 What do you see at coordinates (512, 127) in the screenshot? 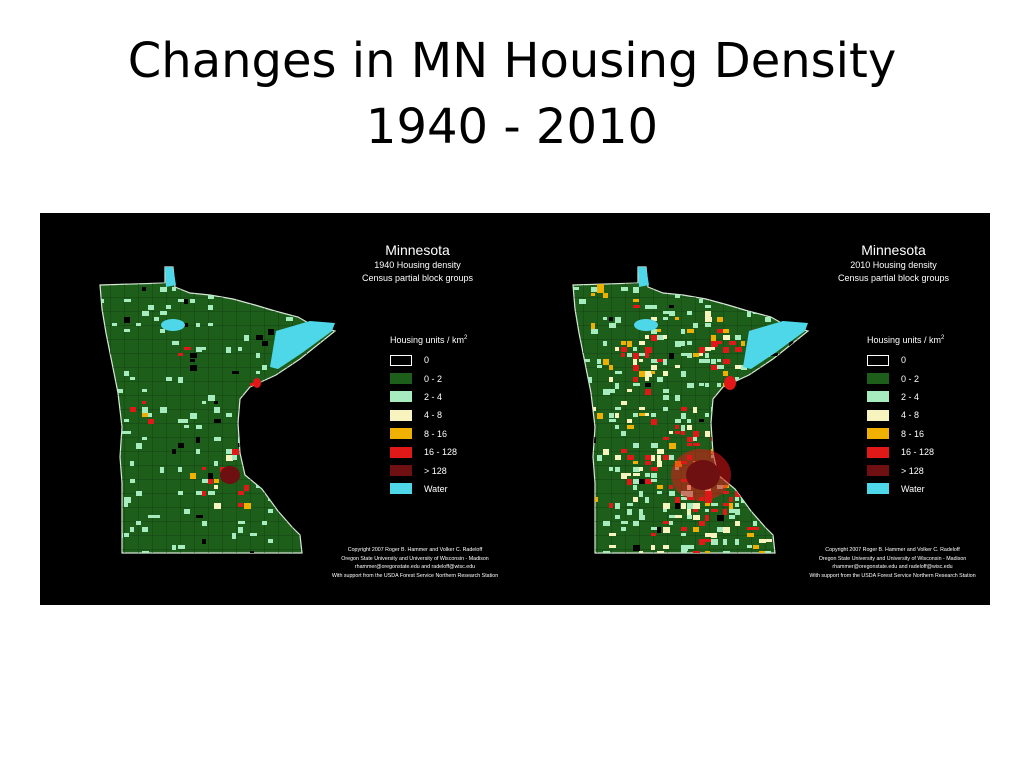
I see `slide-title-line-2: 1940 - 2010` at bounding box center [512, 127].